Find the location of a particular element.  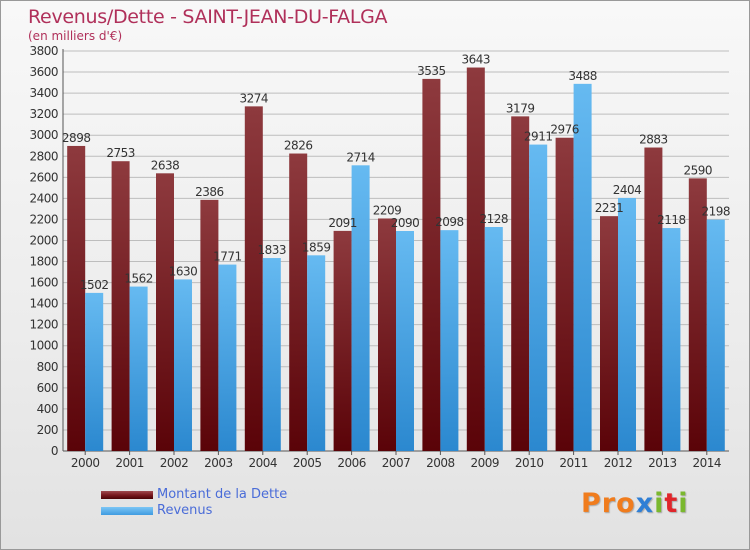

y-tick-label: 2200 is located at coordinates (43, 219).